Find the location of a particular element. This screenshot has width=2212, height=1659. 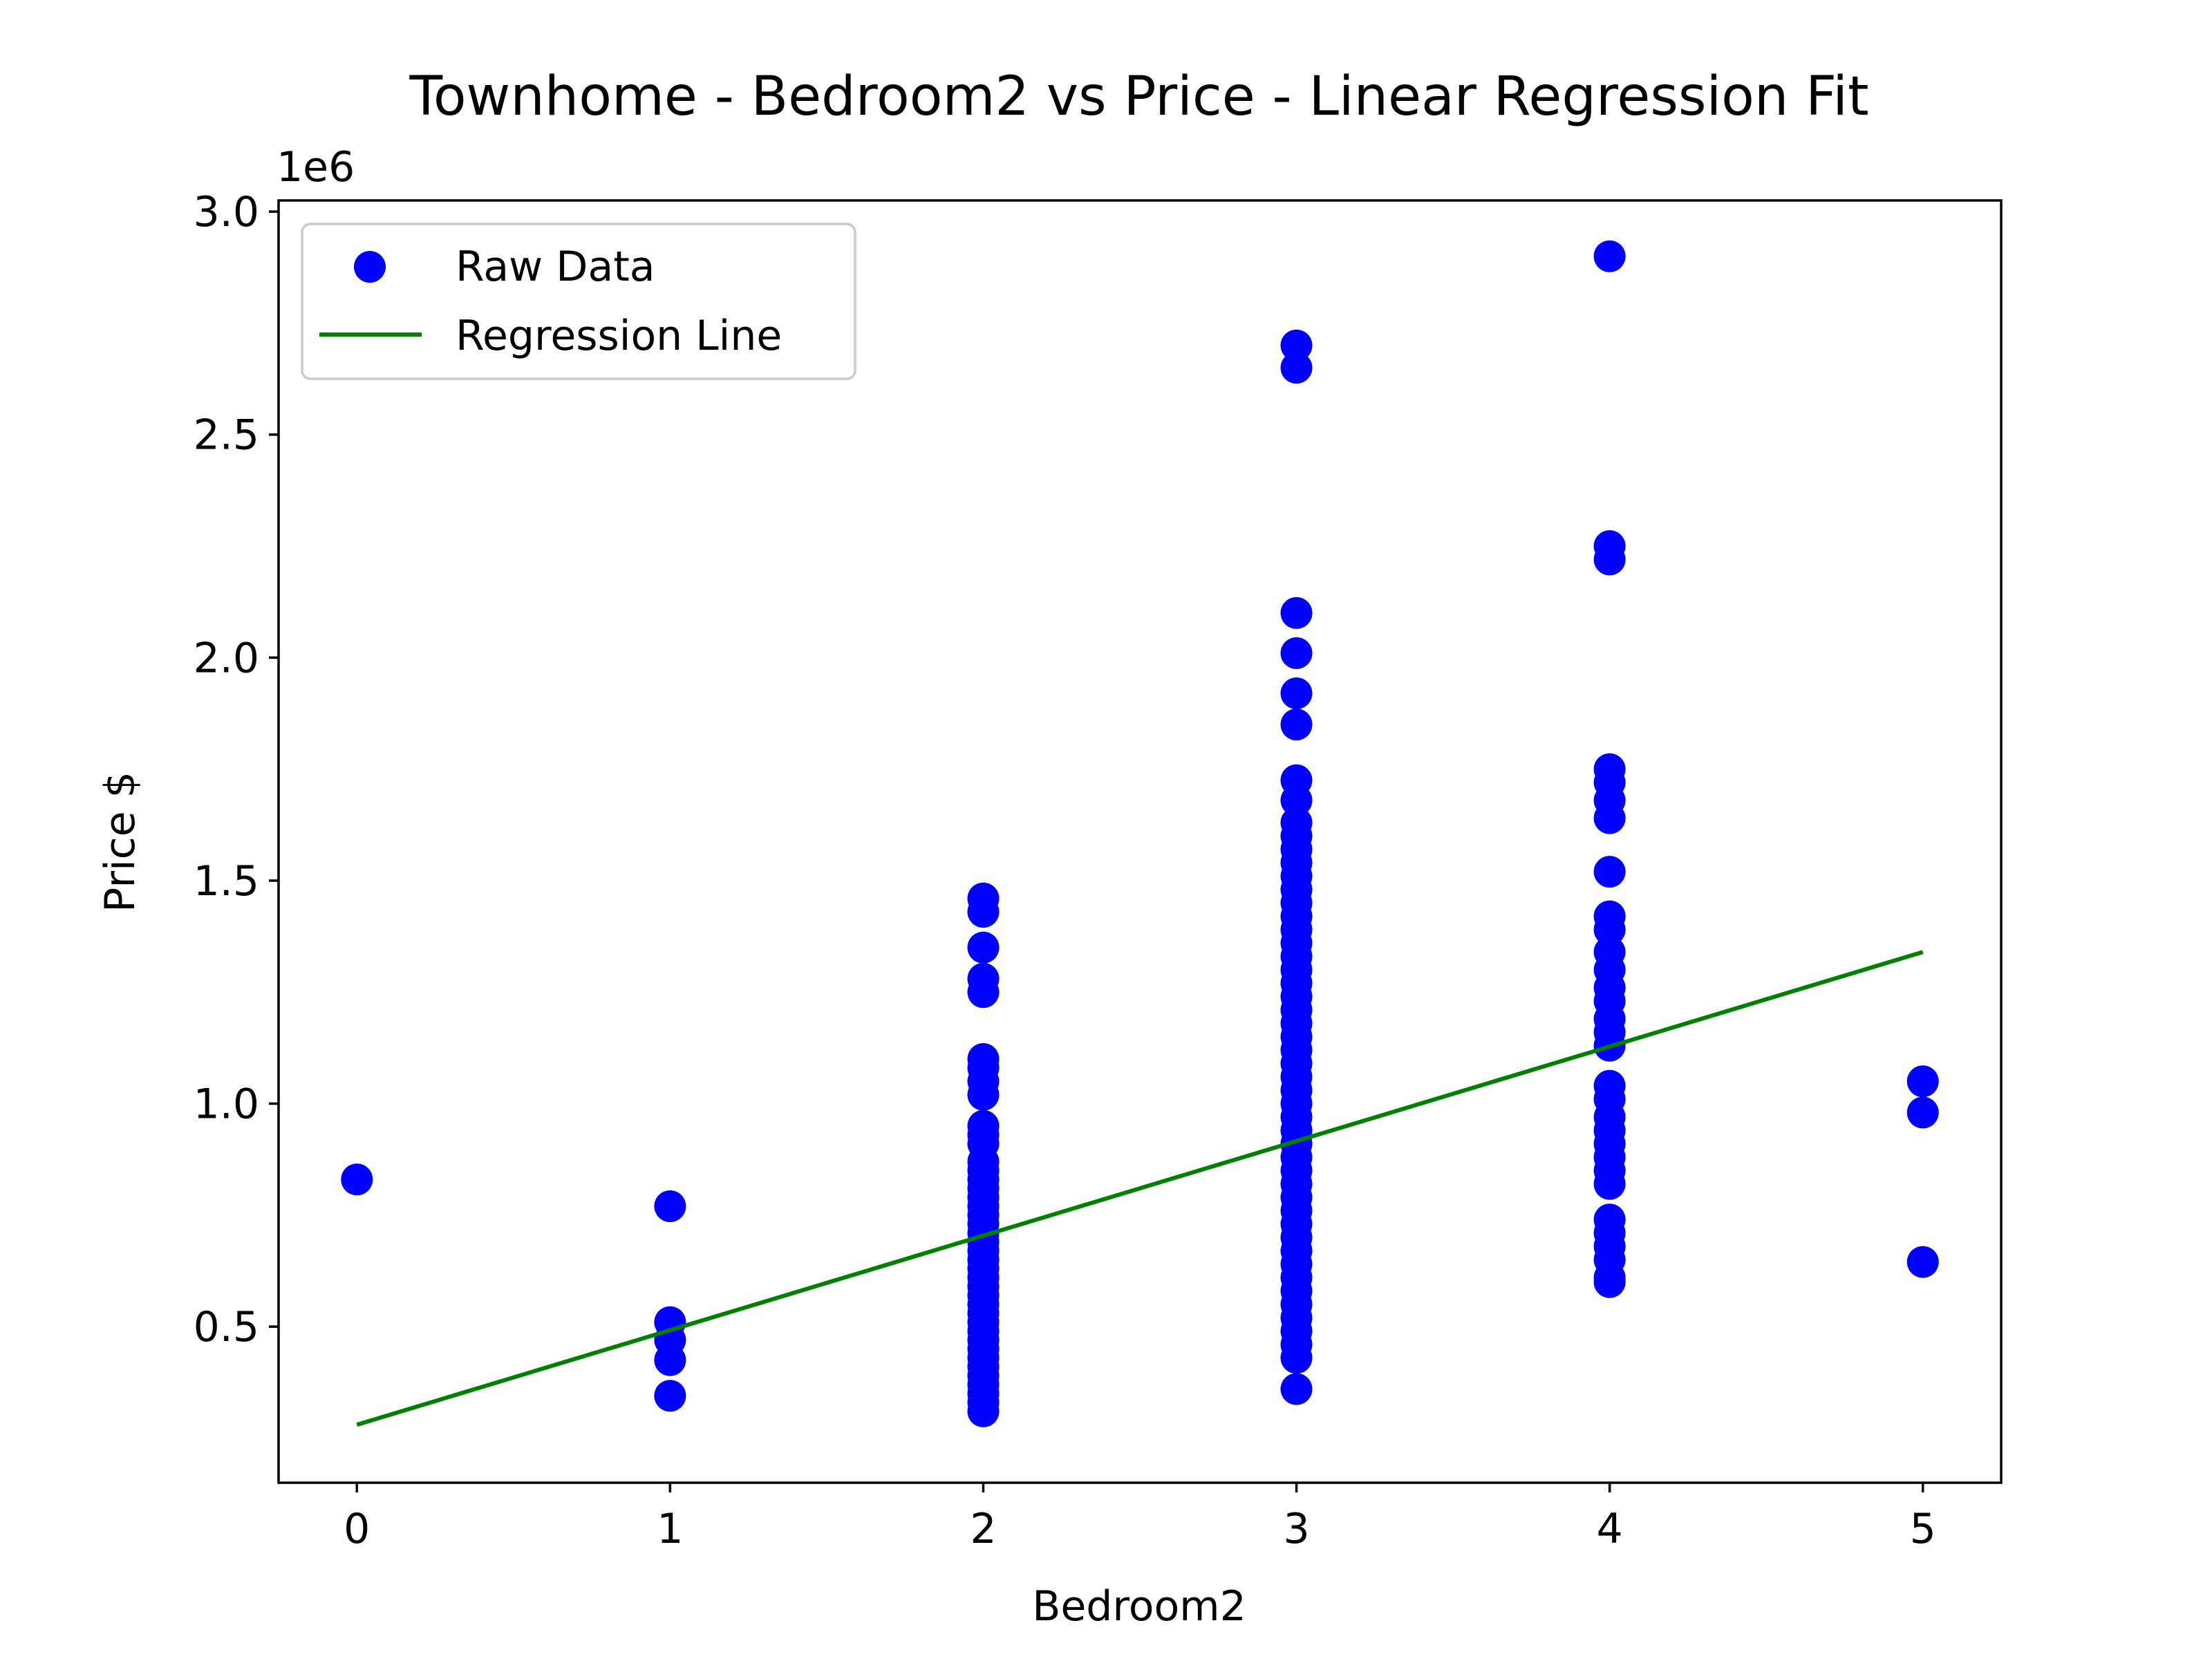

legend-label-regression-line: Regression Line is located at coordinates (619, 336).